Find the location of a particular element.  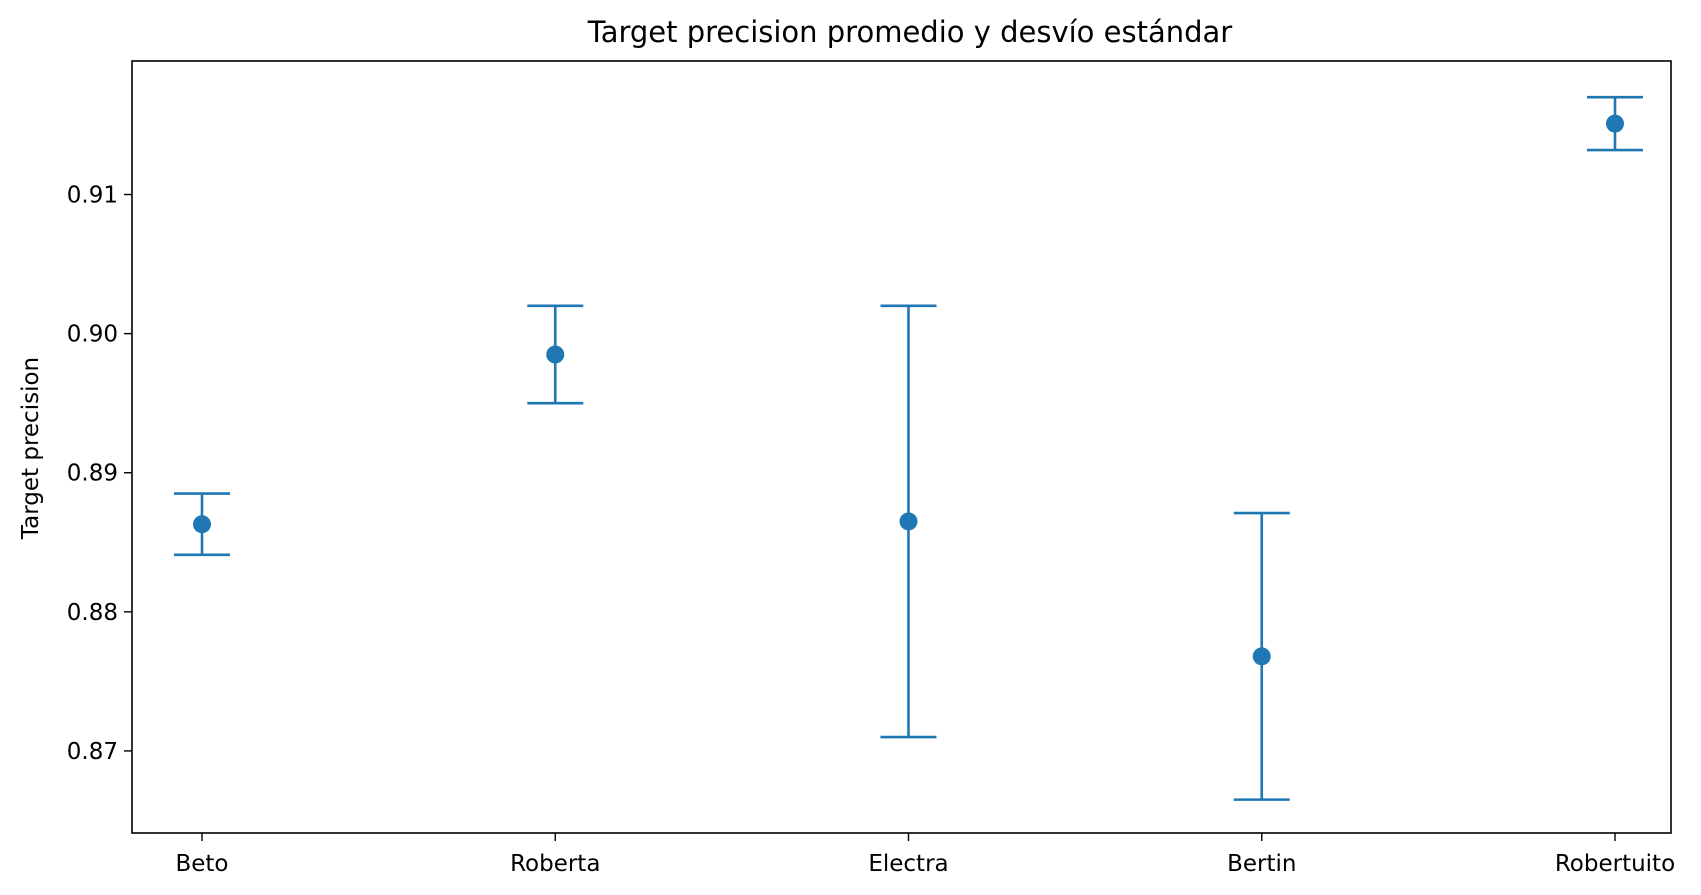

y-tick-label: 0.90 is located at coordinates (92, 335).